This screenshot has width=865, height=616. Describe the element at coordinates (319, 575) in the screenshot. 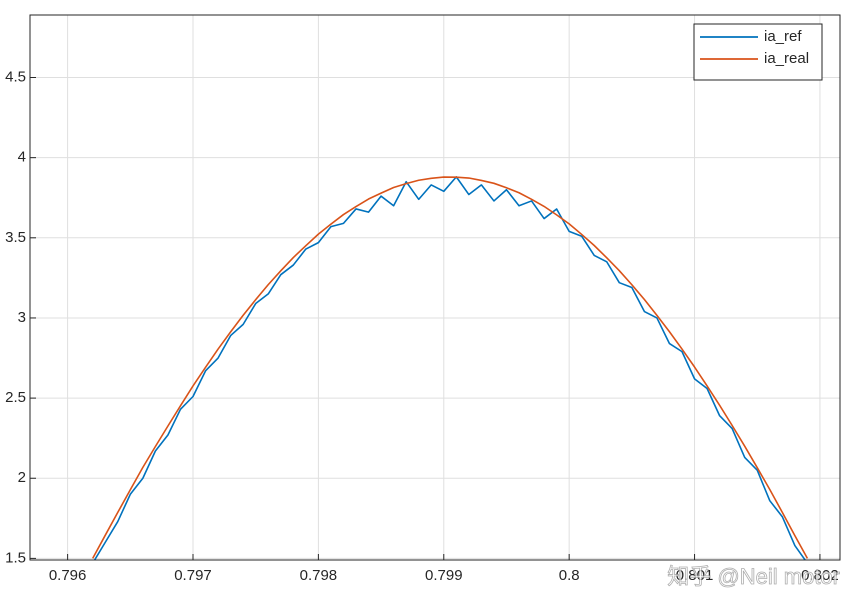

I see `x-tick-label: 0.798` at that location.